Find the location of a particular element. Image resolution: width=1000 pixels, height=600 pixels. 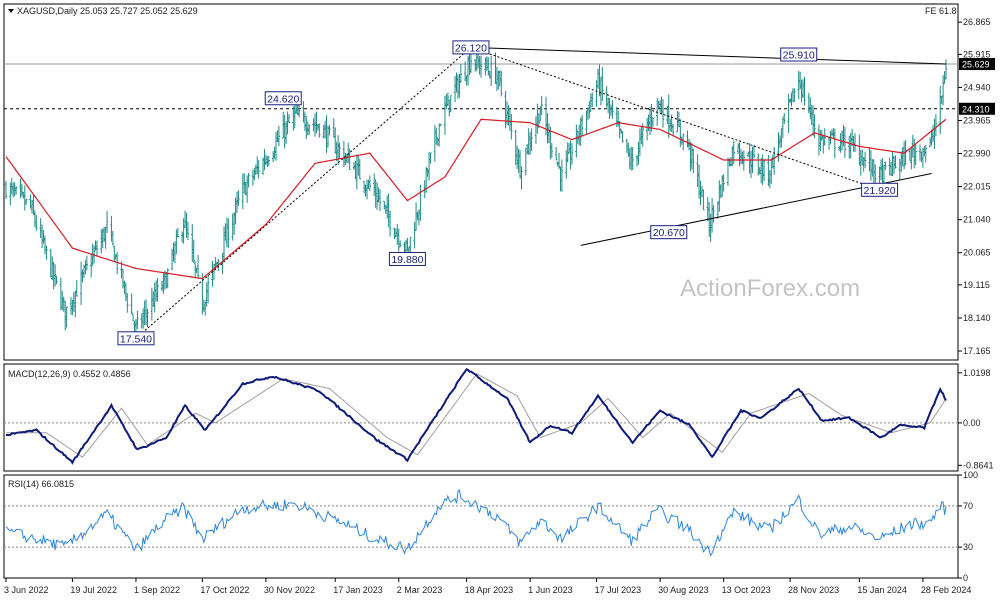

date-tick-label: 2 Mar 2023 is located at coordinates (420, 590).